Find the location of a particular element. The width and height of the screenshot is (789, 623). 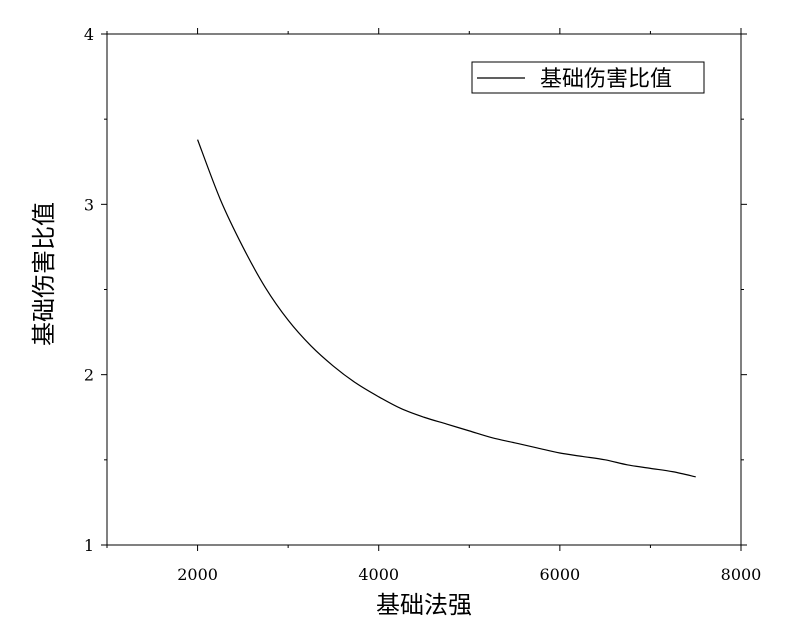

y-tick-label: 2 is located at coordinates (89, 375).